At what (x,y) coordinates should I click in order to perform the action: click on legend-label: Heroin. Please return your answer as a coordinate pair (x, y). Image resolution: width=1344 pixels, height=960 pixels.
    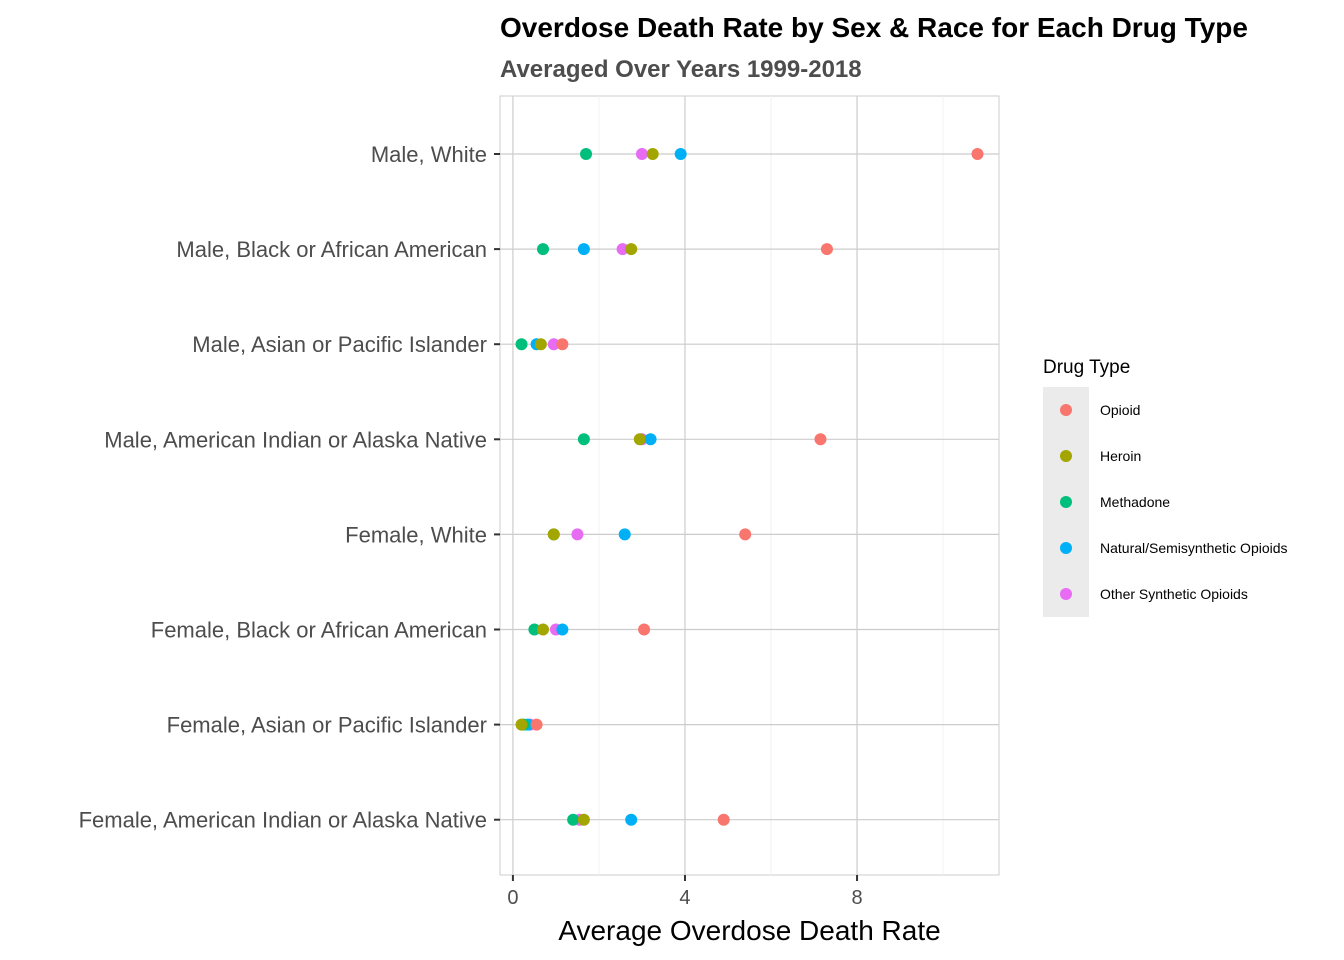
    Looking at the image, I should click on (1120, 456).